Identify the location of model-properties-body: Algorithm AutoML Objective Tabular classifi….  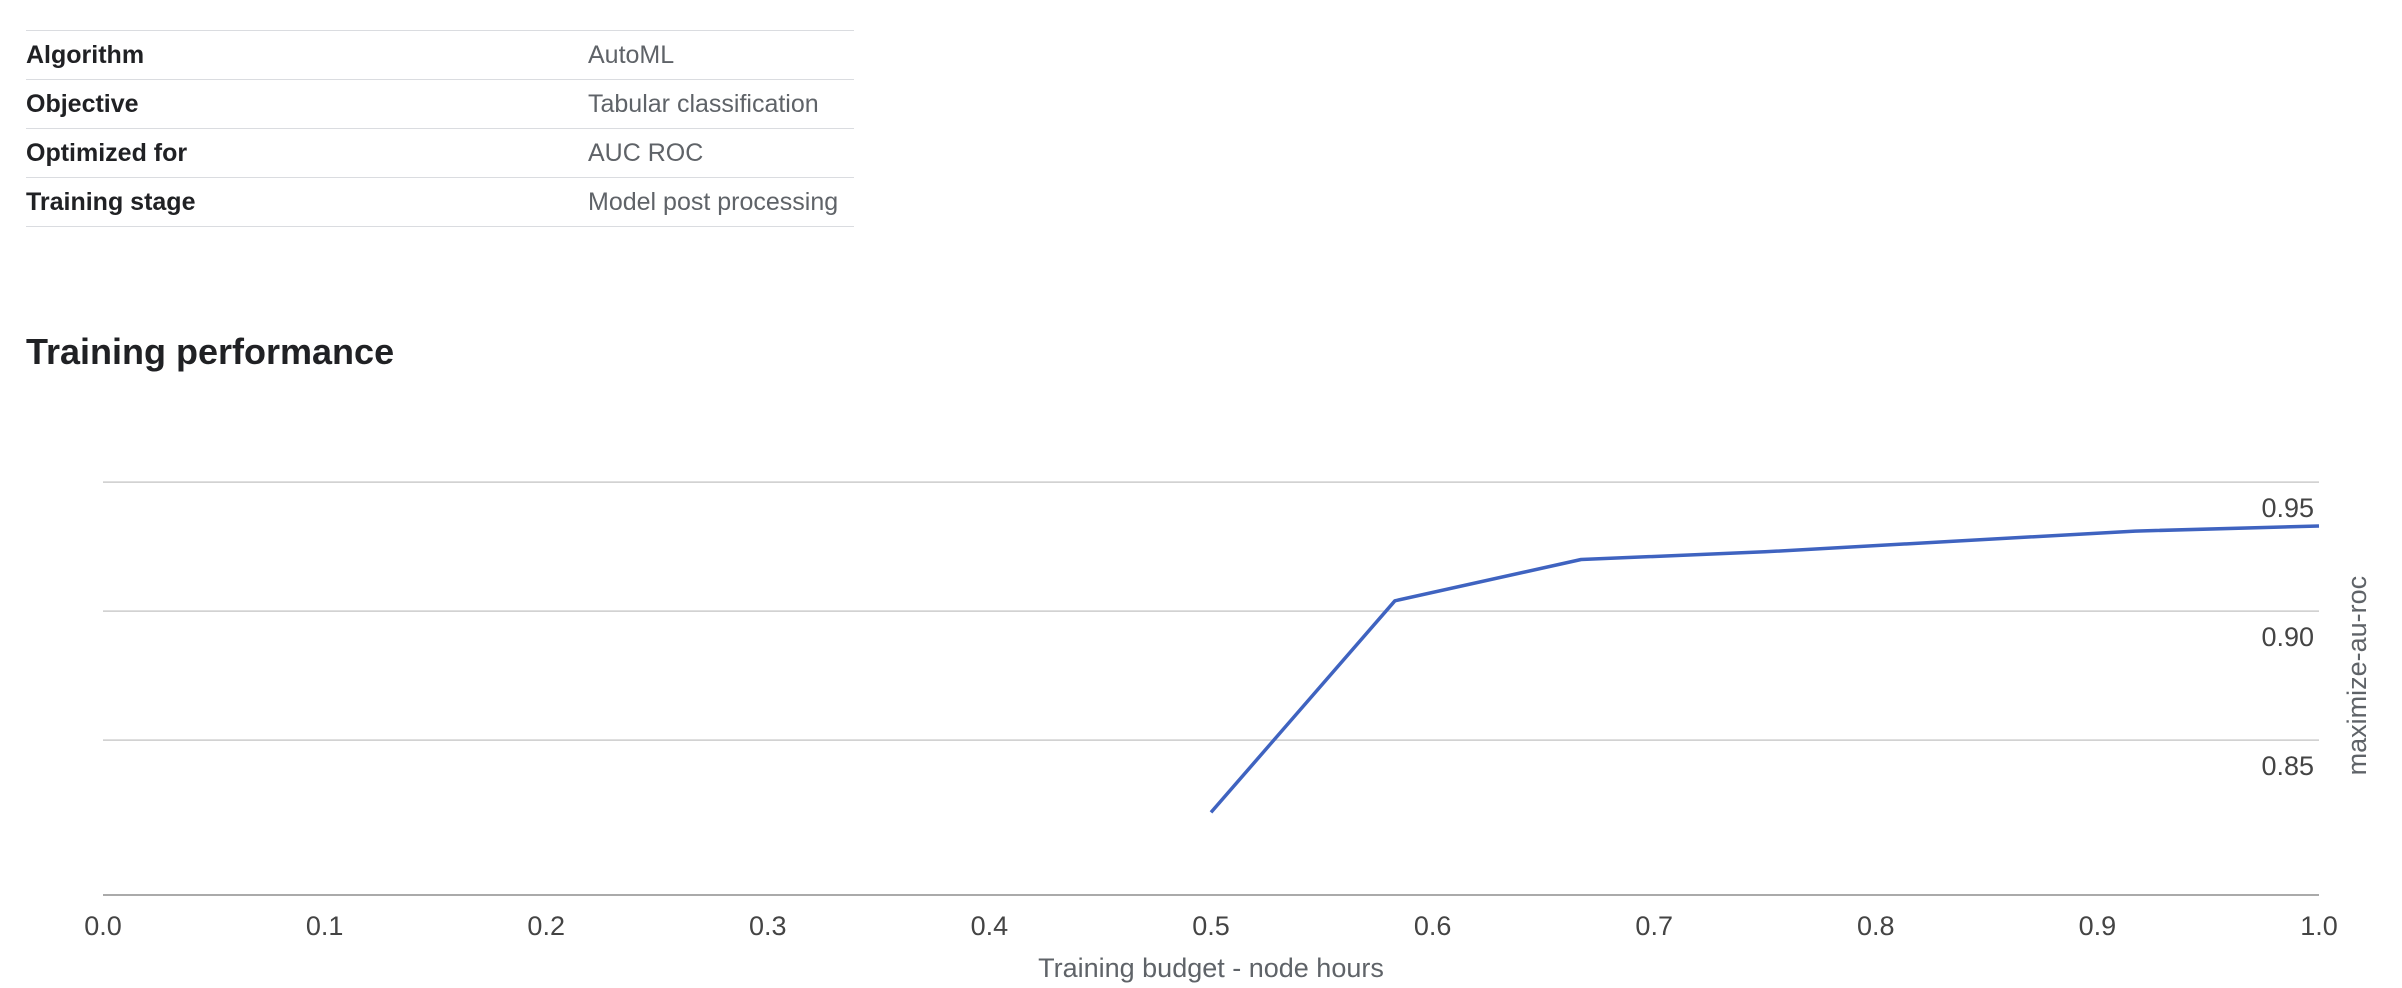
(440, 128).